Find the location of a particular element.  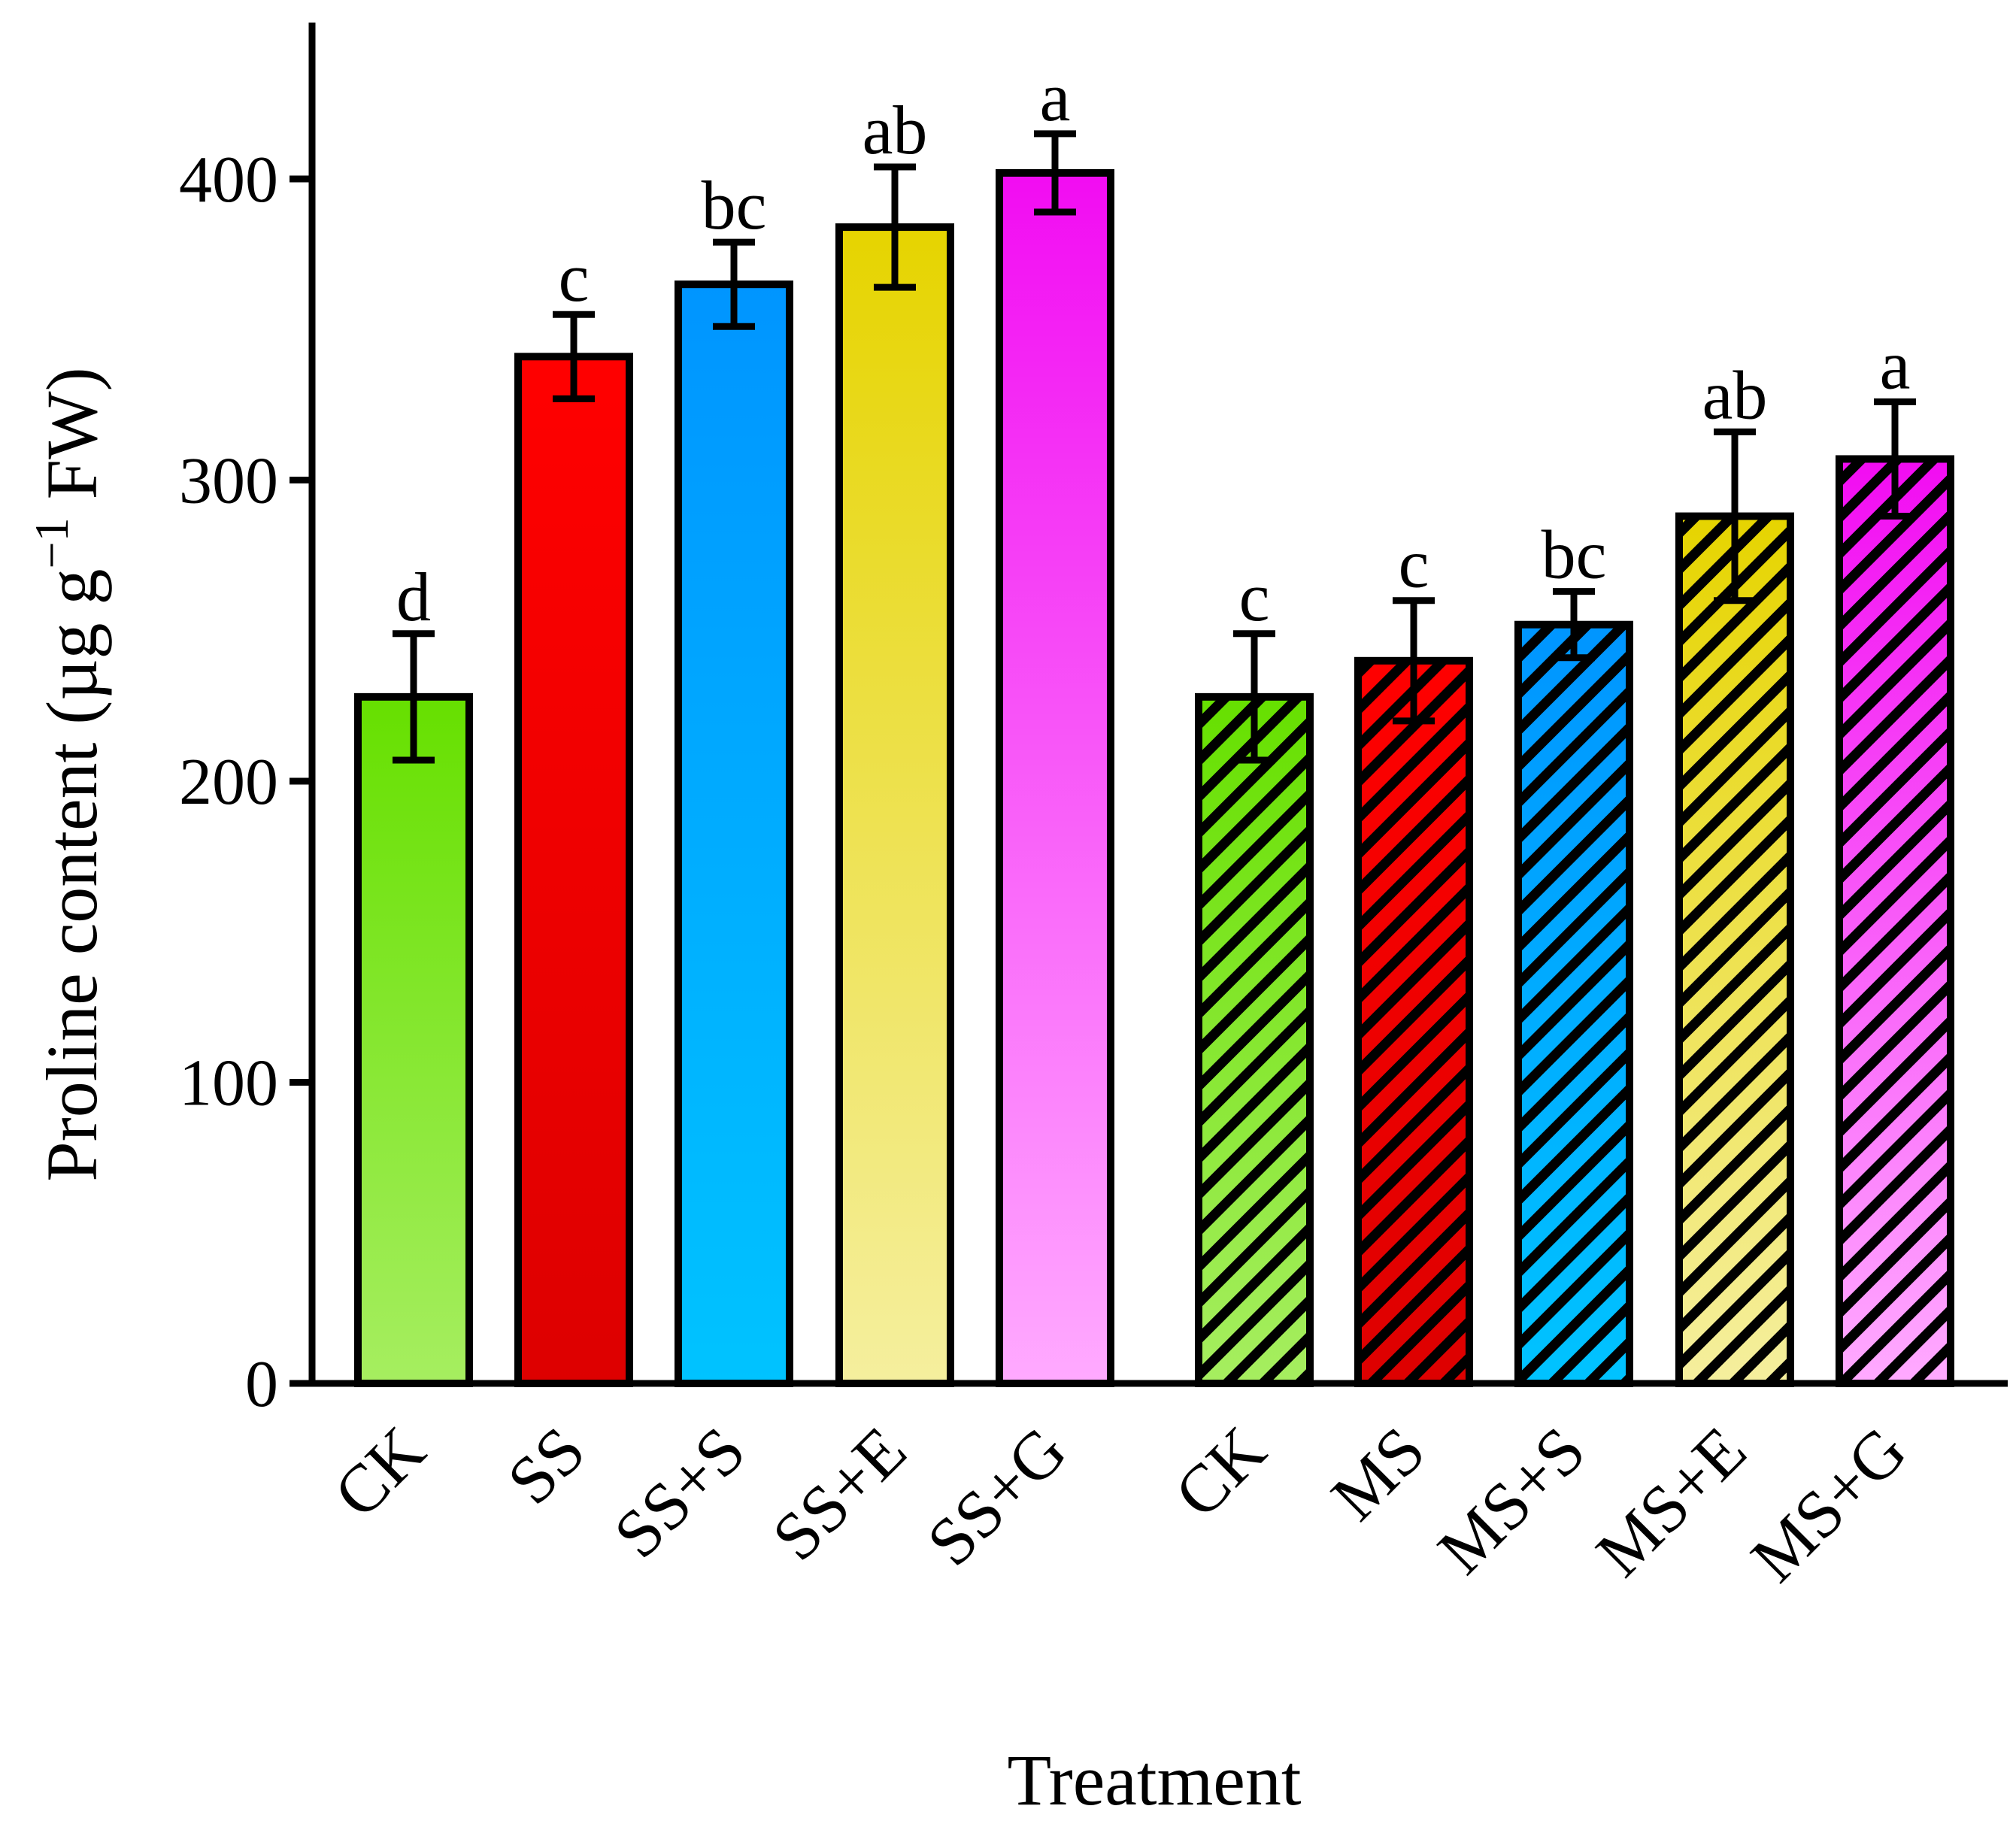

y-tick-label: 0 is located at coordinates (261, 1384).